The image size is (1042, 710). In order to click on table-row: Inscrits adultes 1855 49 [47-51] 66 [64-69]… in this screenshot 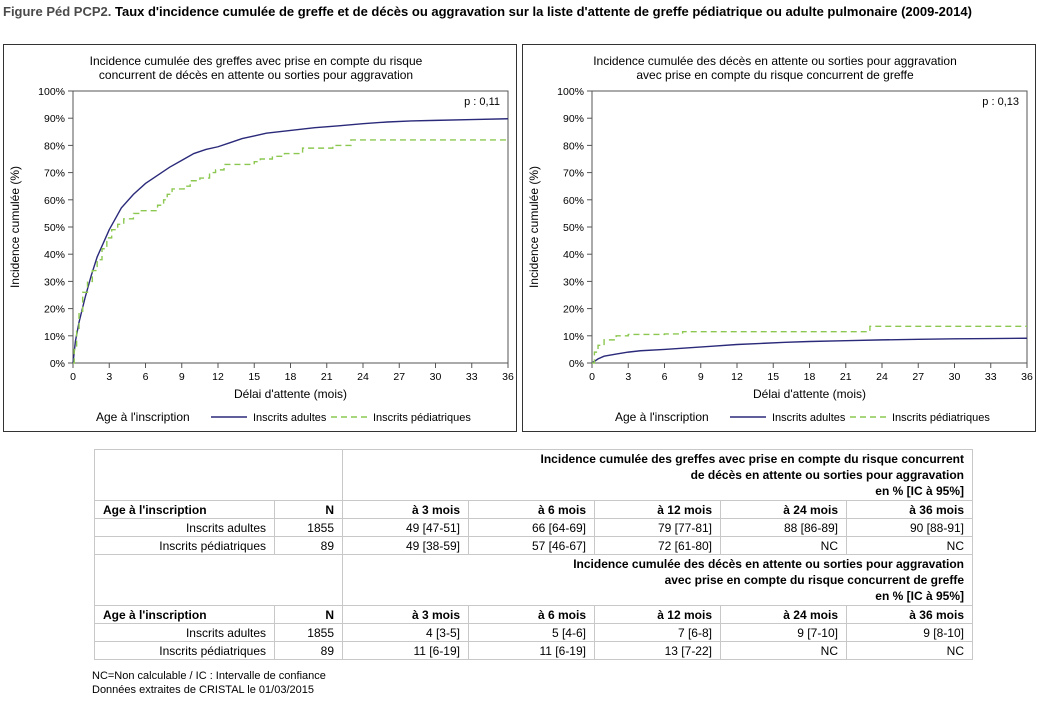, I will do `click(533, 527)`.